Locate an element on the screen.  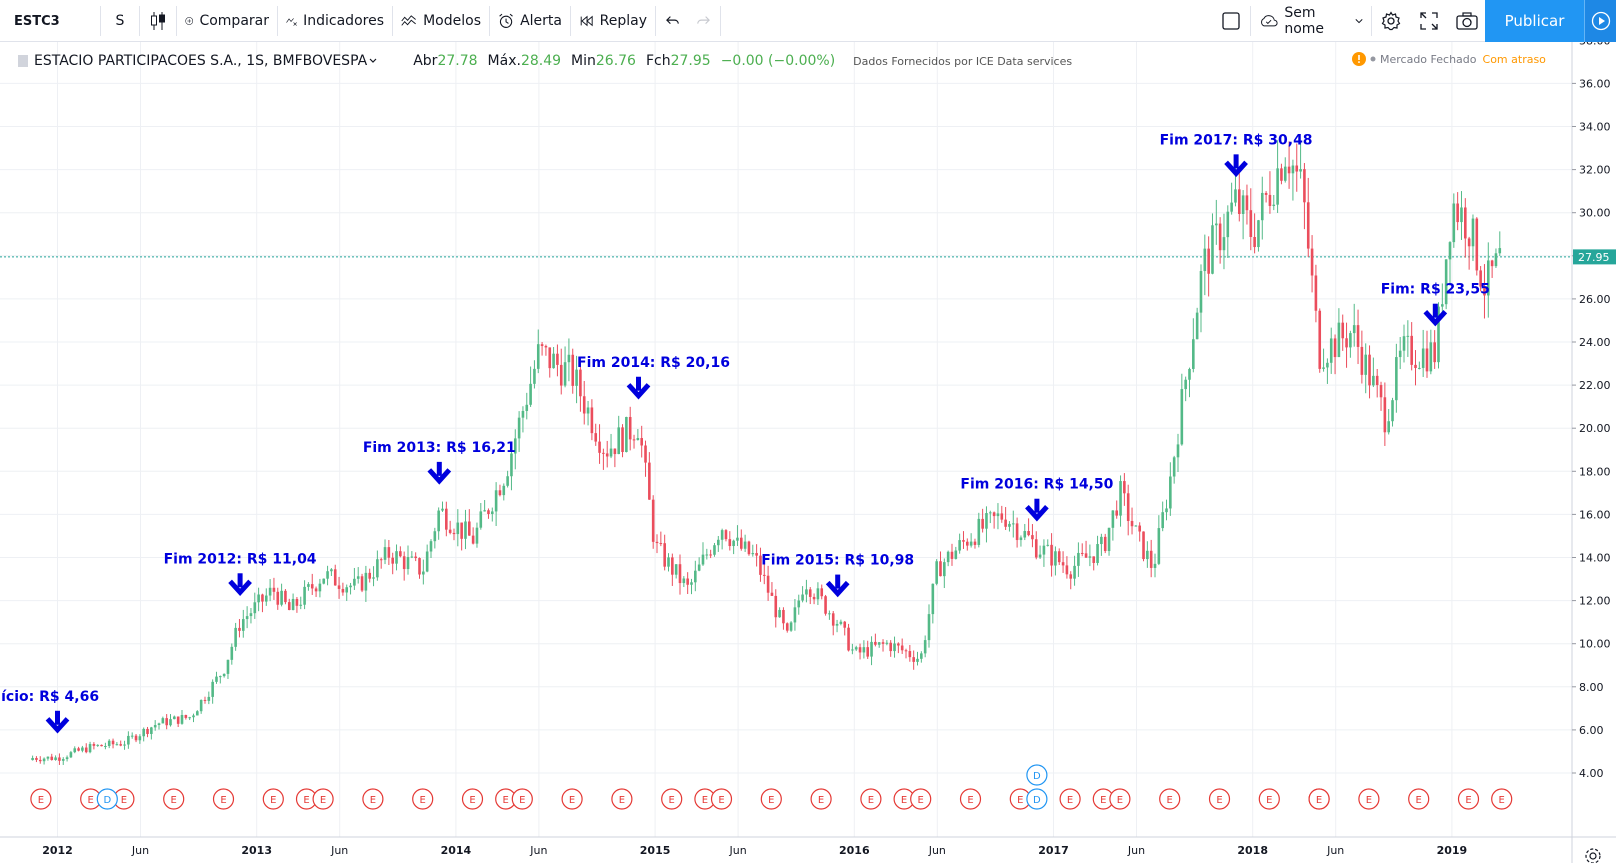
layout-menu-button: Sem nome is located at coordinates (1311, 21).